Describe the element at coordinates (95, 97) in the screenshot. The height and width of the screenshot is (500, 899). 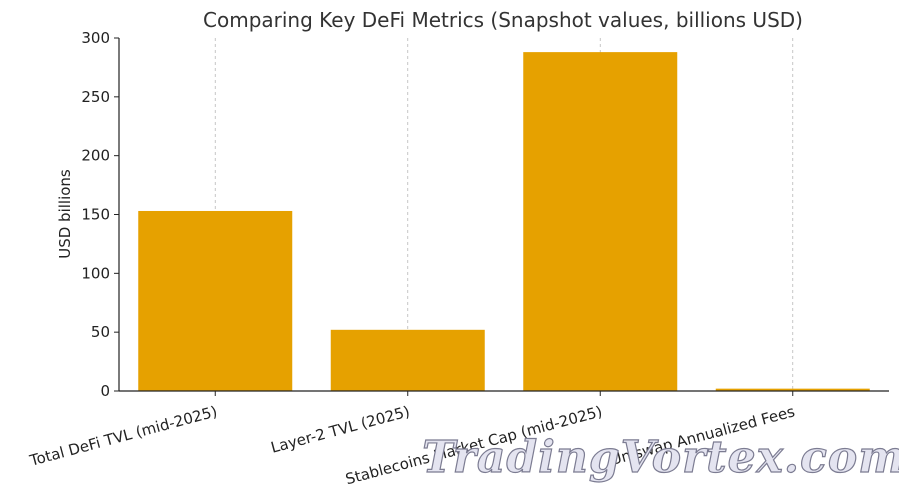
I see `y-tick-label: 250` at that location.